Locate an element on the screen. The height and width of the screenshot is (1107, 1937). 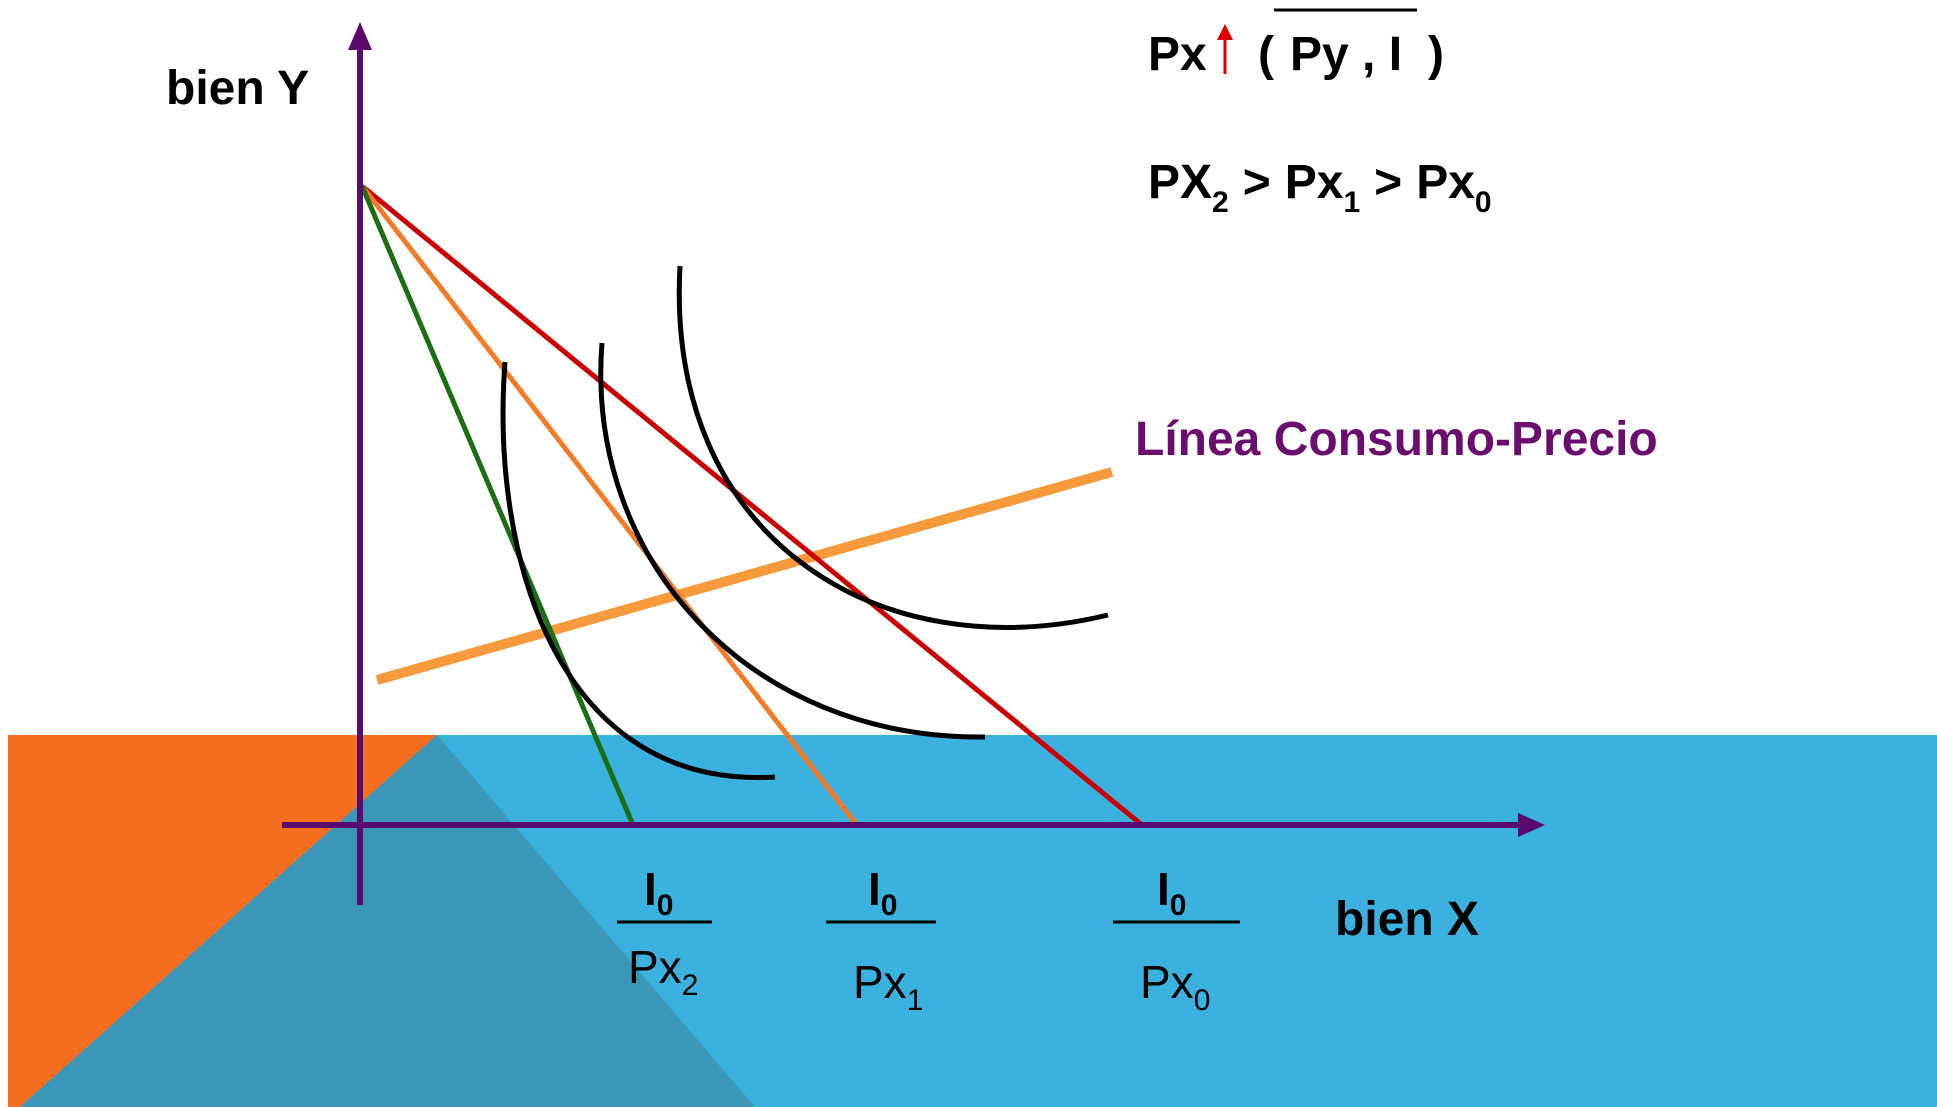
budget-line-px2 is located at coordinates (497, 505).